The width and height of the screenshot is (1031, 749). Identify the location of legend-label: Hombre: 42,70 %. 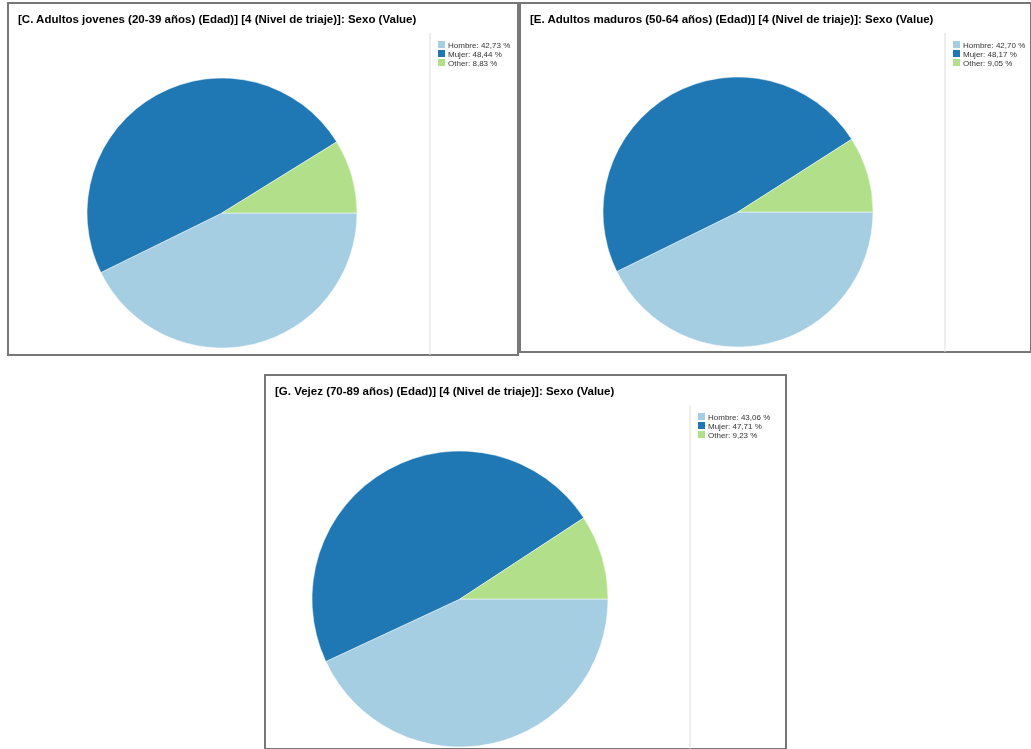
(994, 45).